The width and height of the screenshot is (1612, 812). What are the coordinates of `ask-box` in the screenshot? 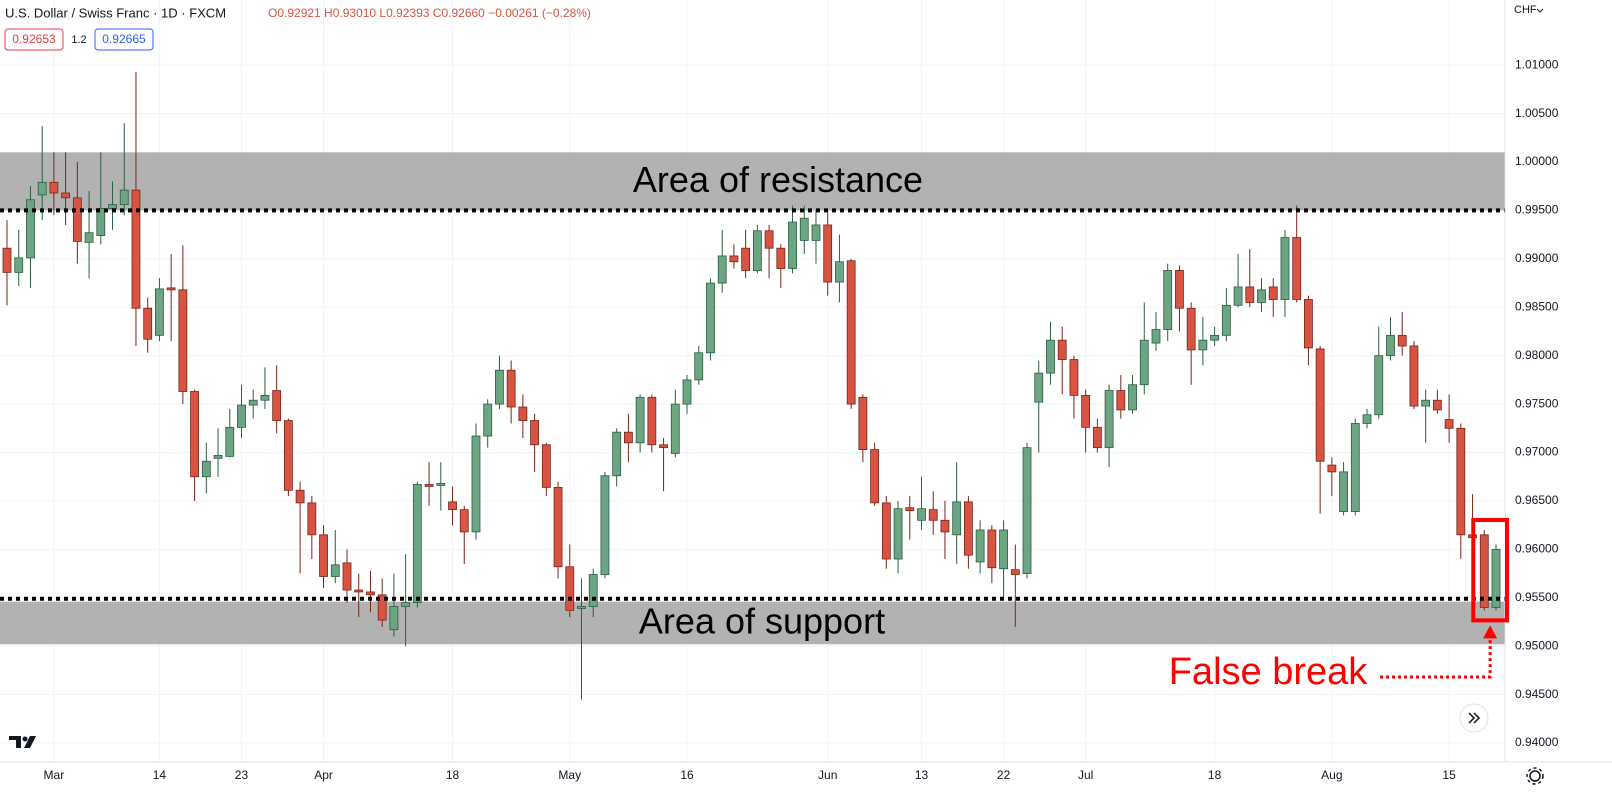 It's located at (124, 39).